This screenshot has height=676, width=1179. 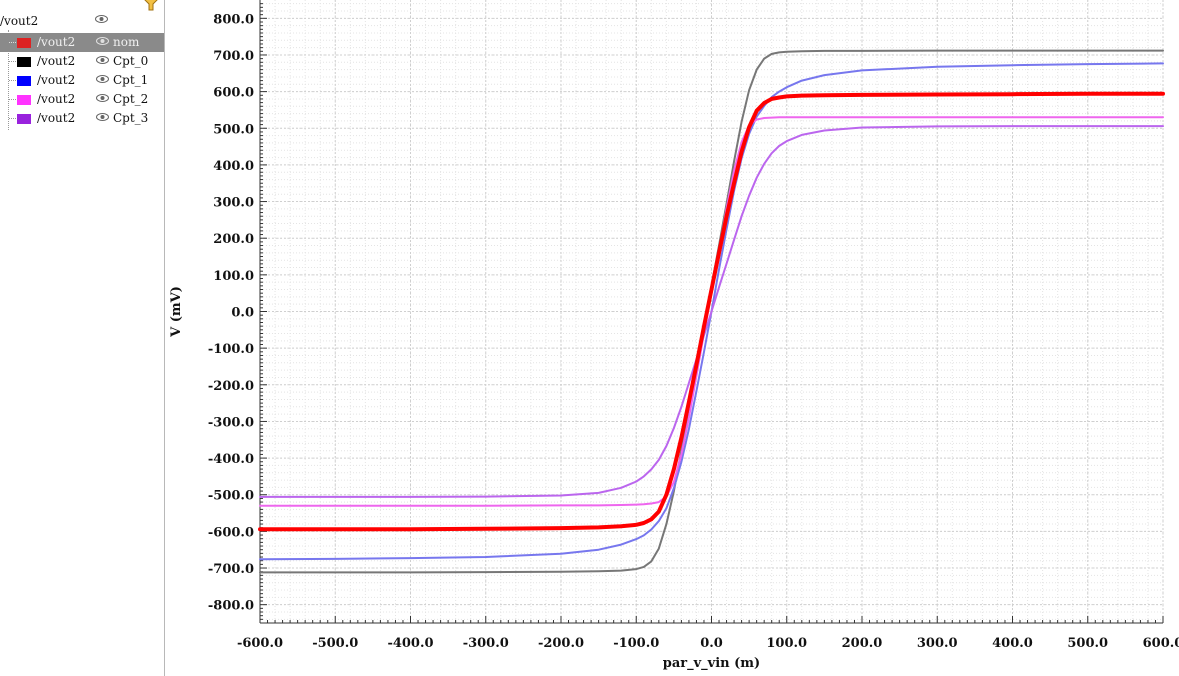 What do you see at coordinates (1012, 643) in the screenshot?
I see `x-tick-label: 400.0` at bounding box center [1012, 643].